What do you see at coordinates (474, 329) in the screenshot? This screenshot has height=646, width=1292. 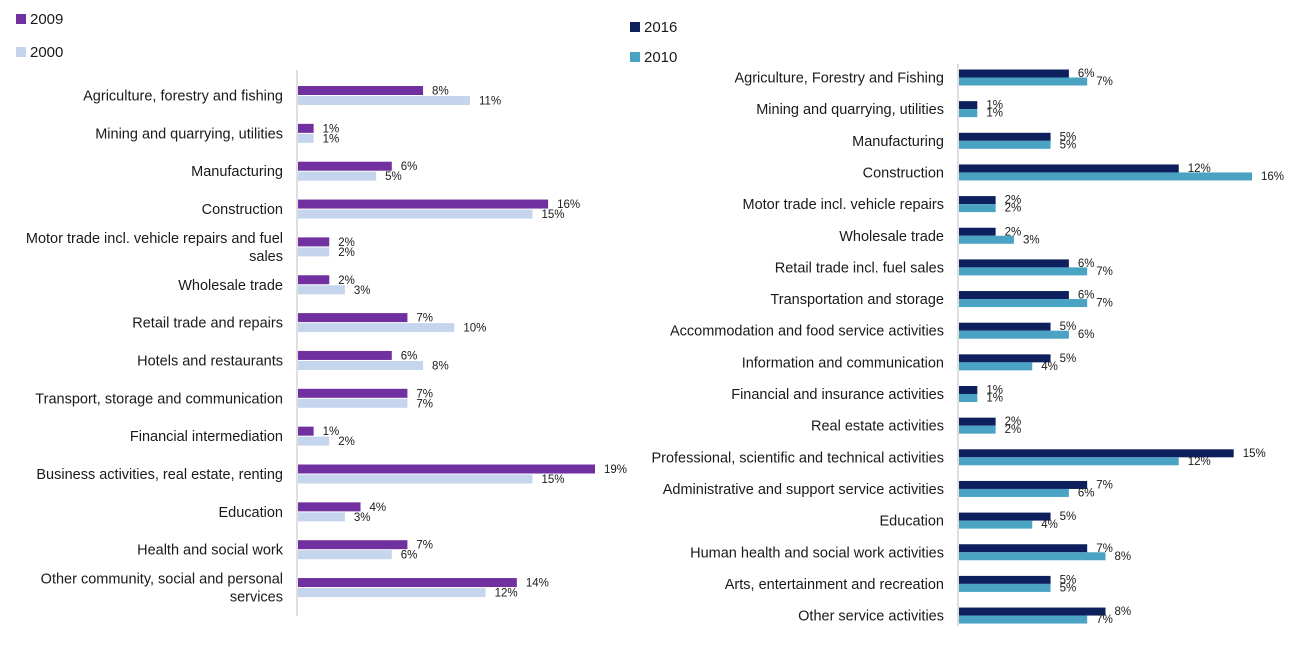 I see `data-label-2000: 10%` at bounding box center [474, 329].